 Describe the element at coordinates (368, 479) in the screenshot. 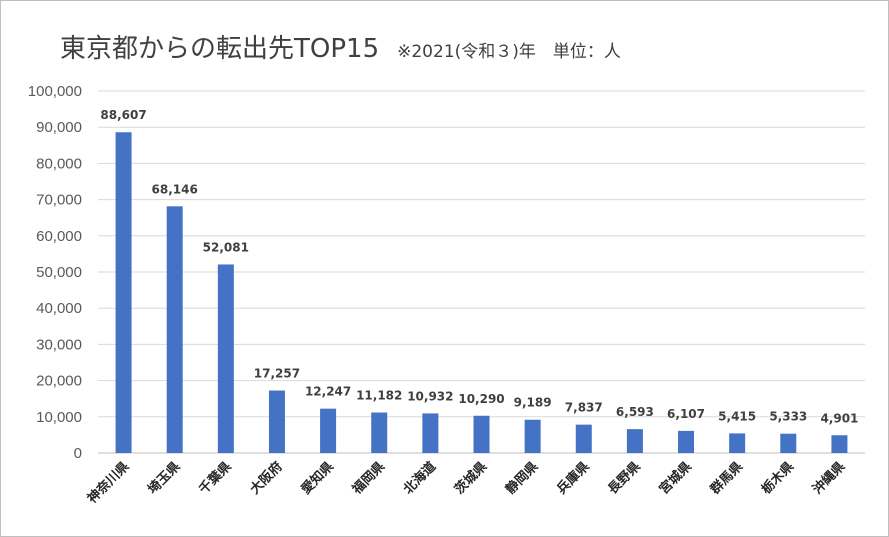

I see `x-tick-label: 福岡県` at that location.